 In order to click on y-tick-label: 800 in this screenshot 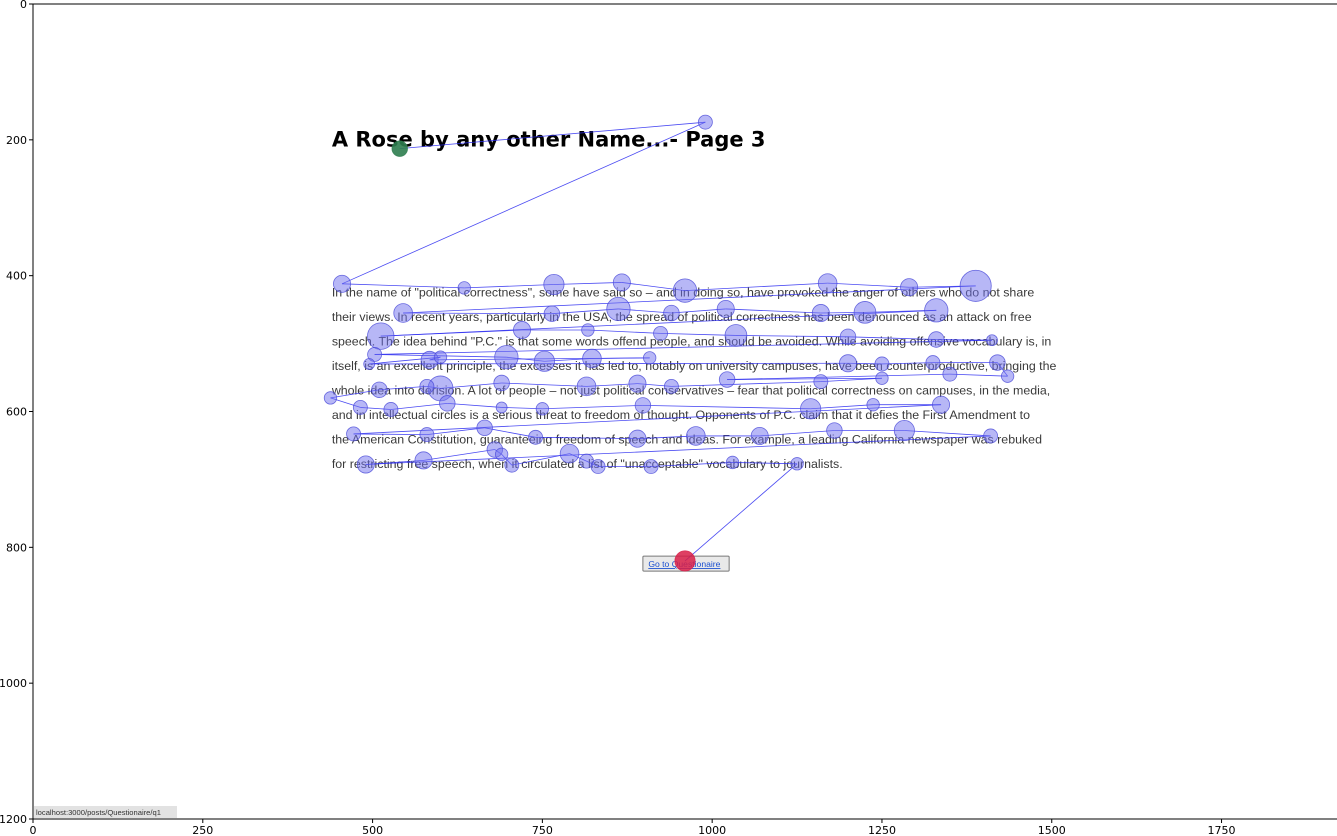, I will do `click(16, 547)`.